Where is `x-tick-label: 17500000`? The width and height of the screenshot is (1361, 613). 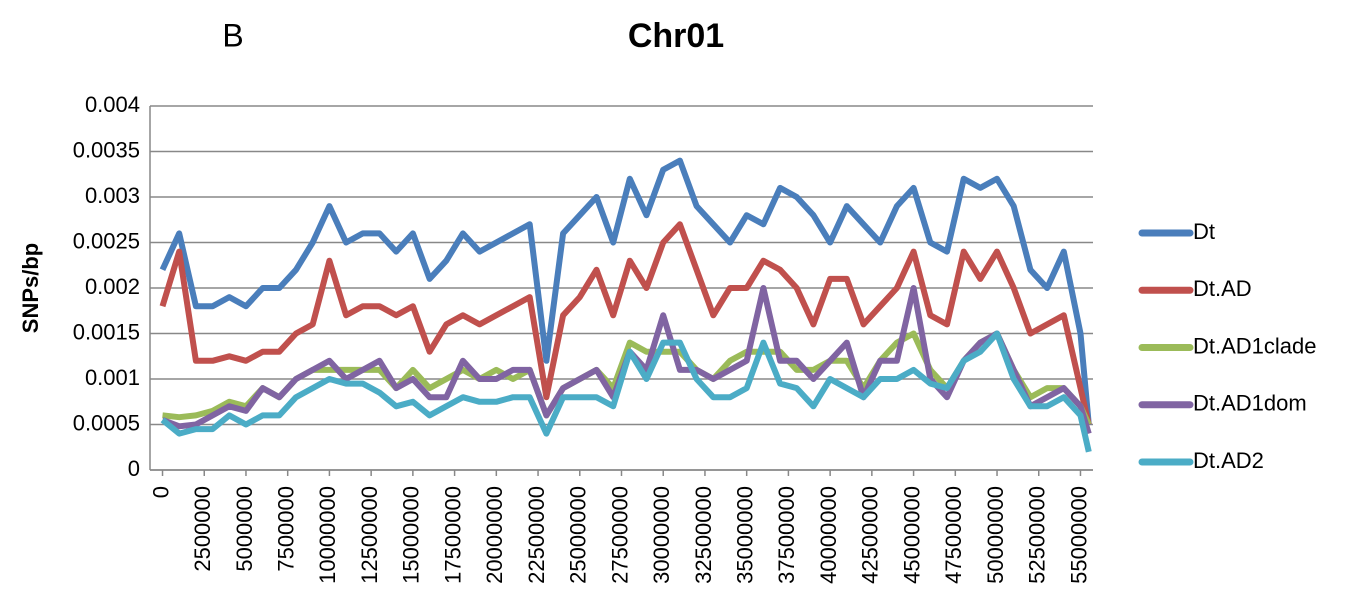 x-tick-label: 17500000 is located at coordinates (452, 535).